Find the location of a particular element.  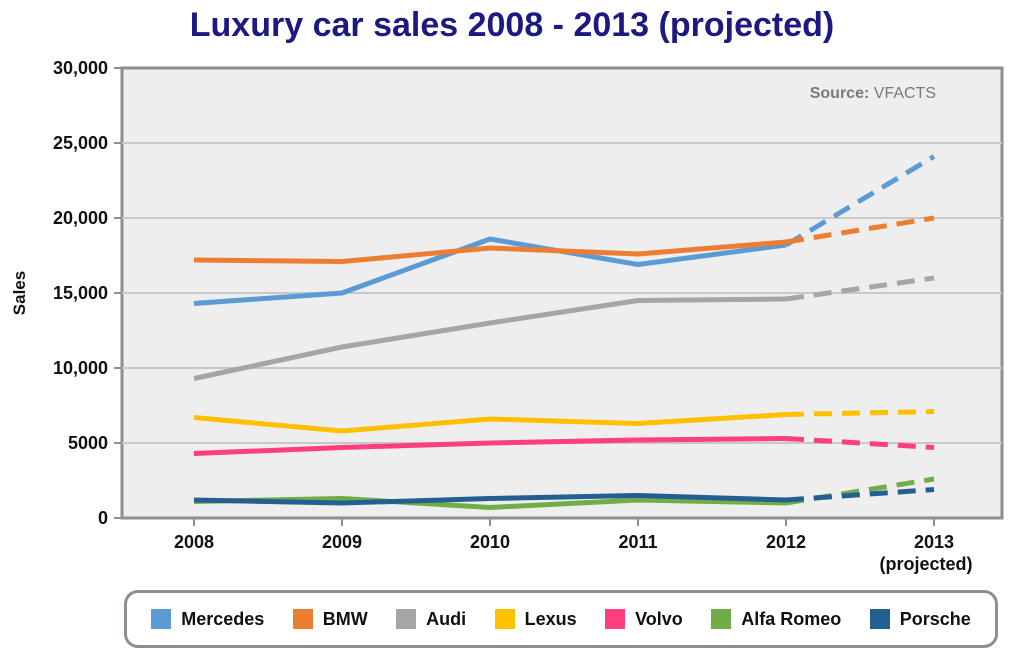

legend-label: Audi is located at coordinates (446, 618).